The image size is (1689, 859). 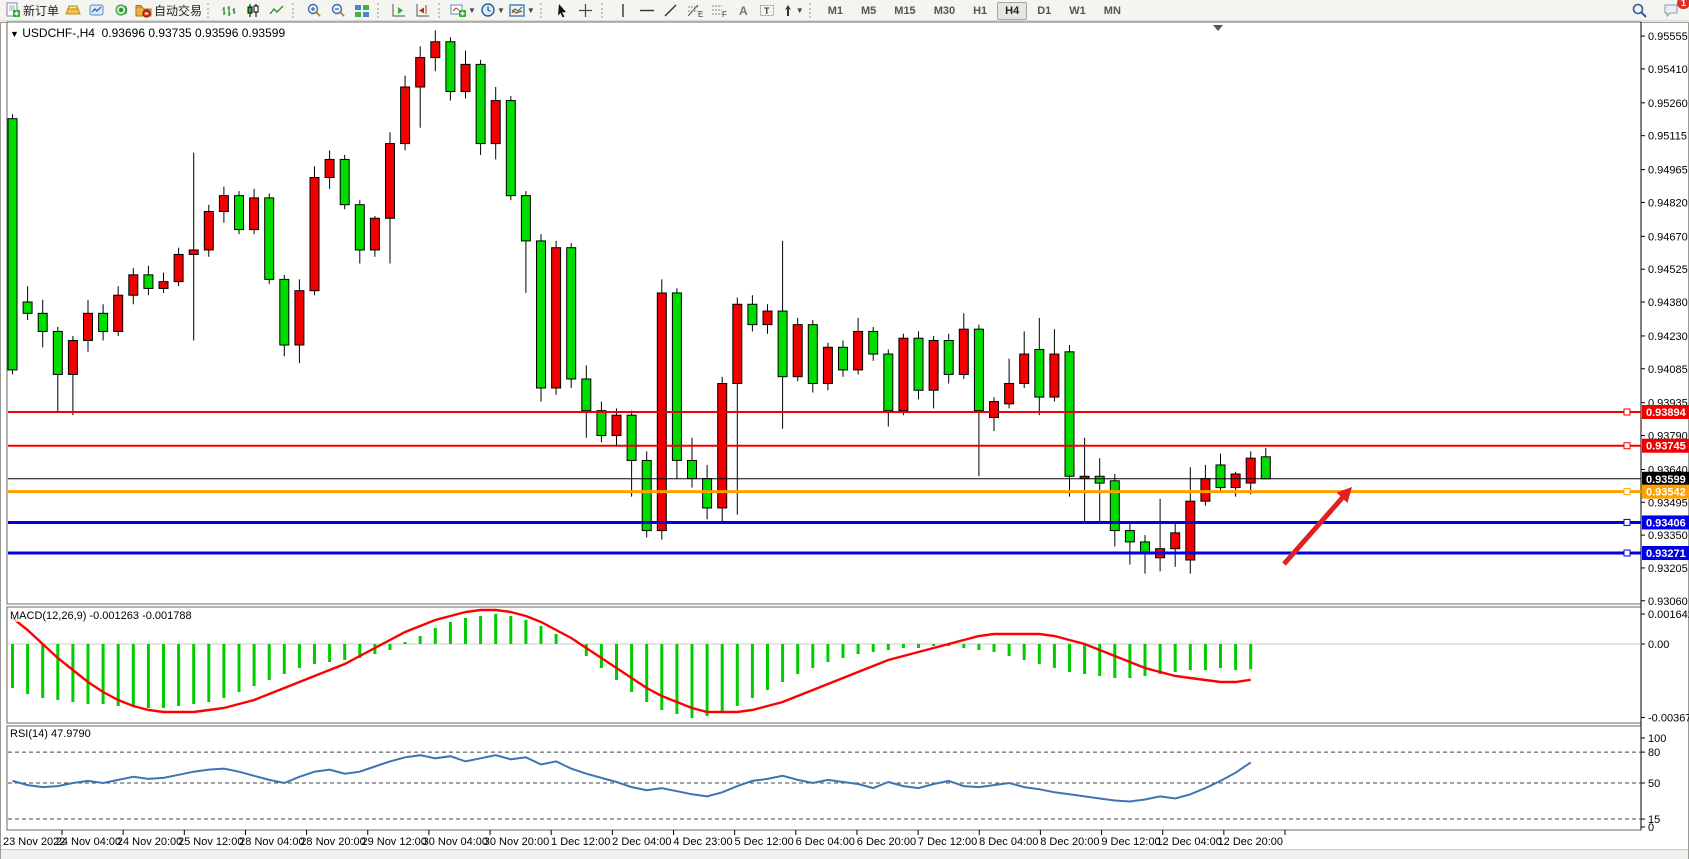 What do you see at coordinates (787, 10) in the screenshot?
I see `arrow-shapes-icon` at bounding box center [787, 10].